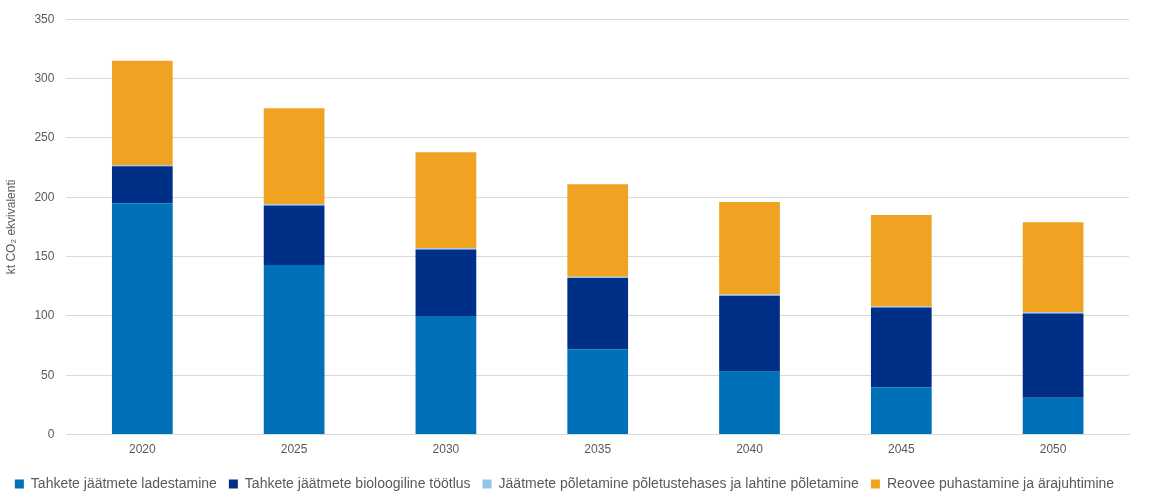  I want to click on x-tick-label: 2030, so click(446, 449).